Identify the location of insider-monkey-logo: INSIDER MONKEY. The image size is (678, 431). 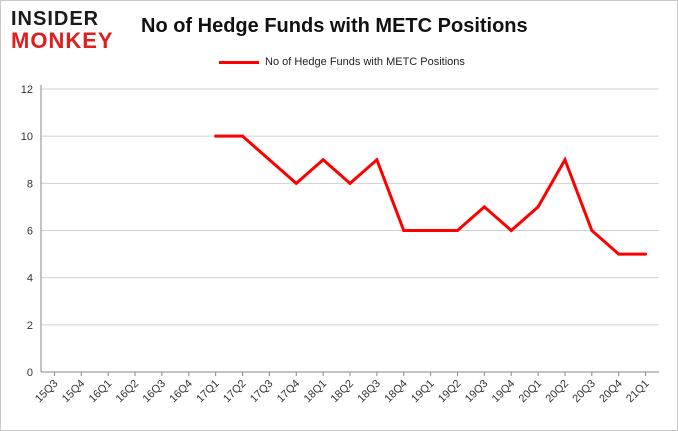
(71, 30).